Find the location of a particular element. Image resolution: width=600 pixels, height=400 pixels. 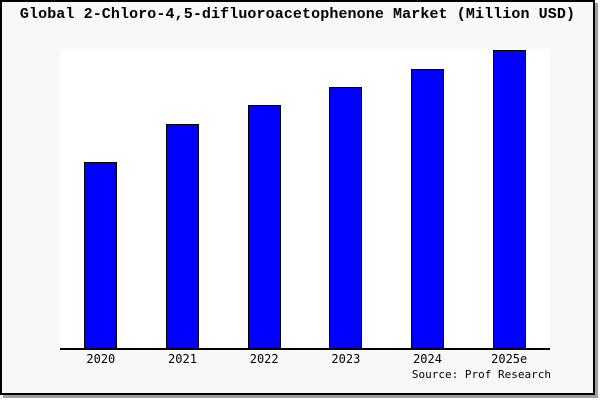

source-credit: Source: Prof Research is located at coordinates (481, 374).